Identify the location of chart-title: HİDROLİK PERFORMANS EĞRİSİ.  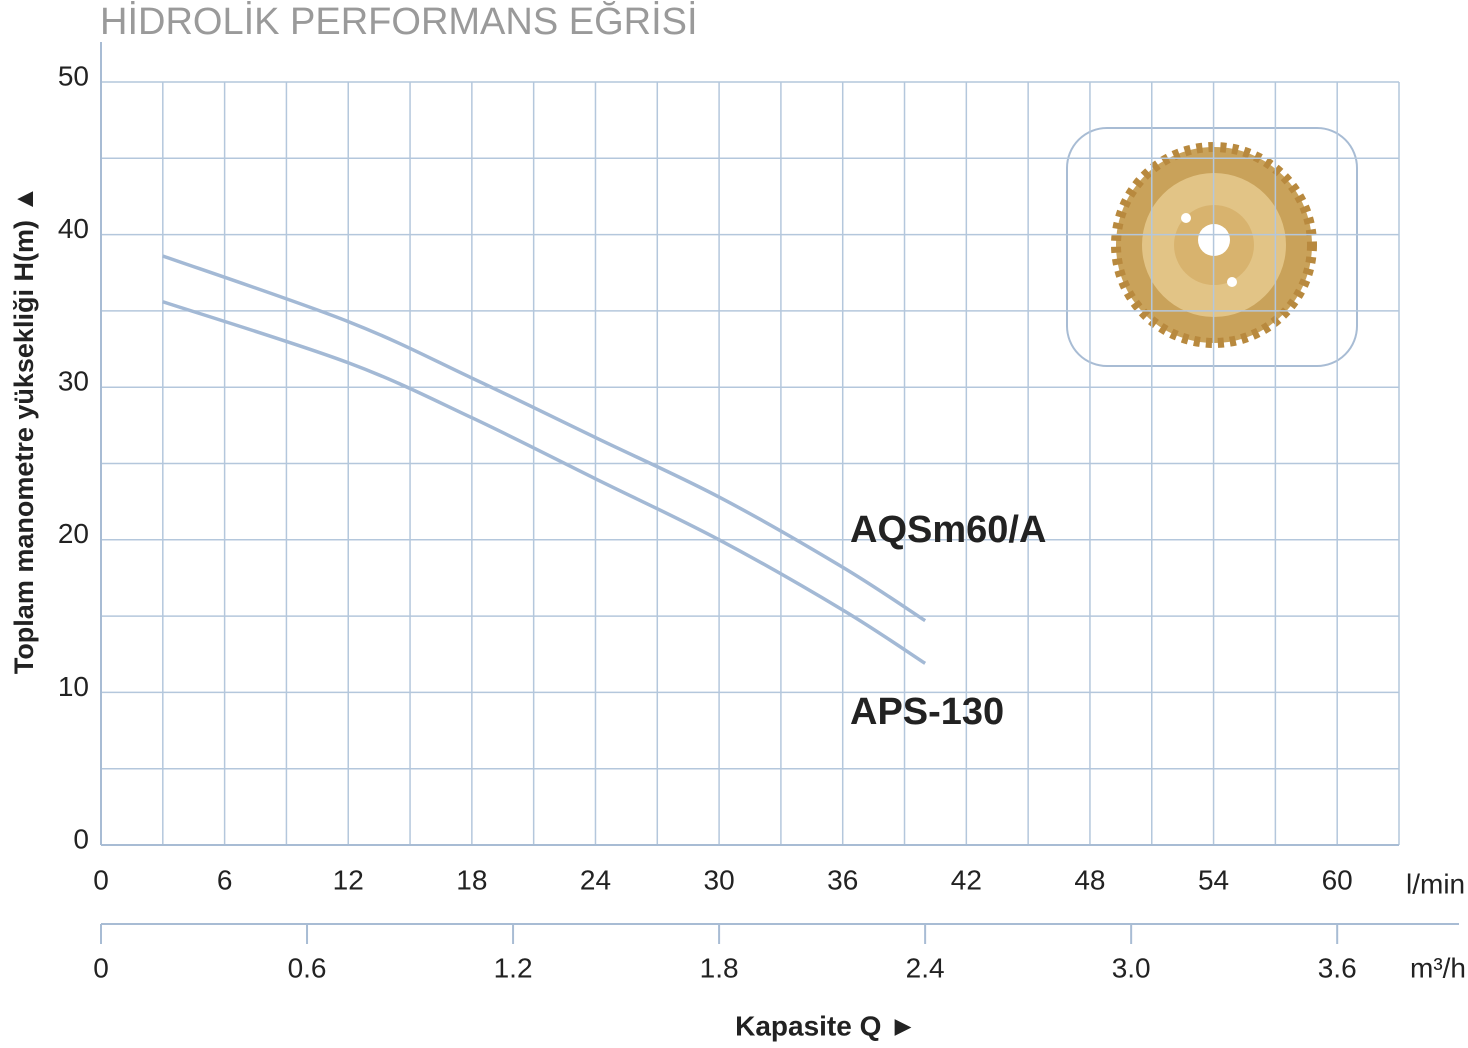
(399, 21).